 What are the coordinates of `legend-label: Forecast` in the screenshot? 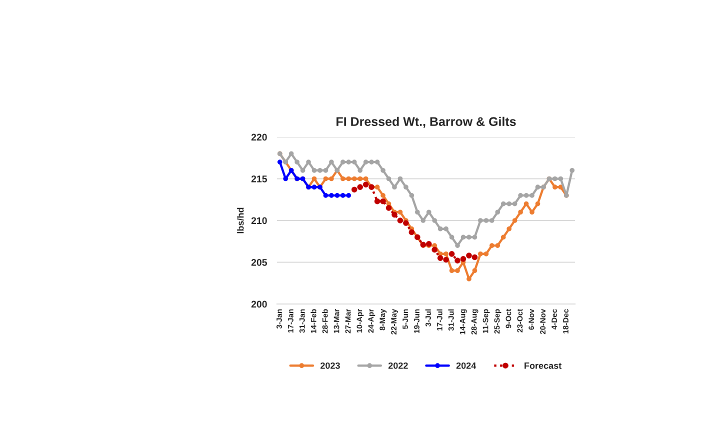 It's located at (543, 365).